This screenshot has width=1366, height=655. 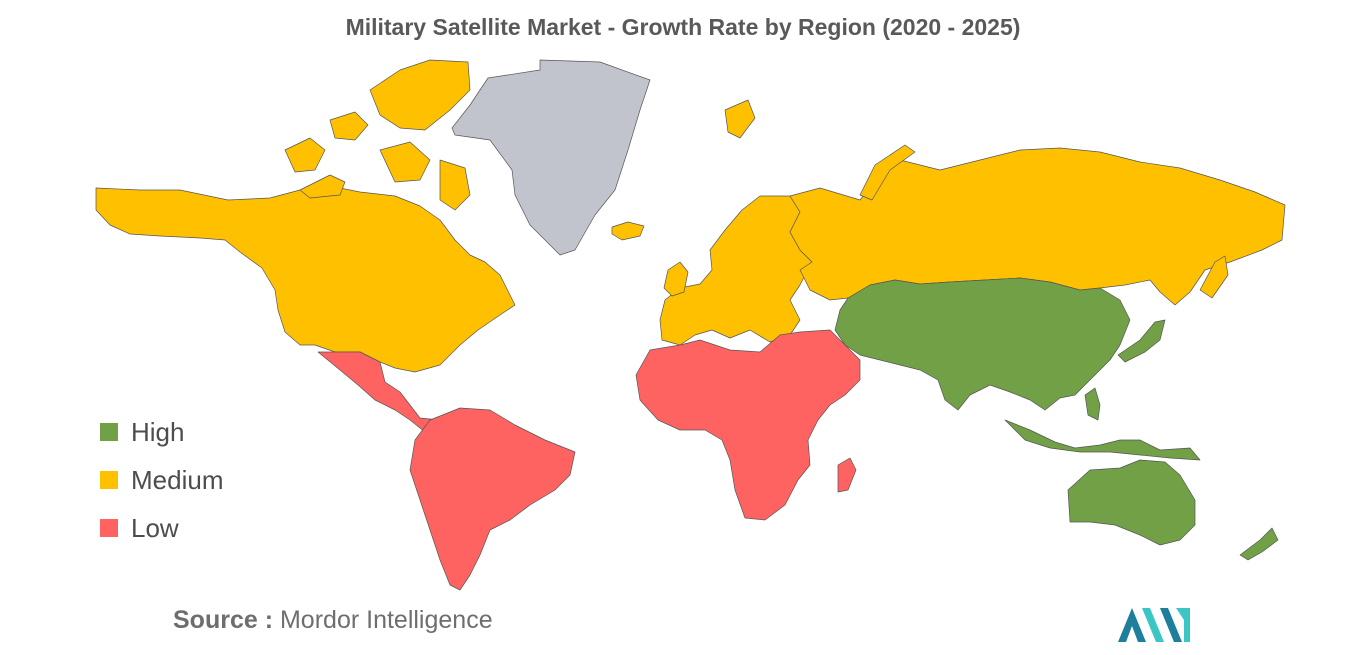 I want to click on region-iceland, so click(x=628, y=231).